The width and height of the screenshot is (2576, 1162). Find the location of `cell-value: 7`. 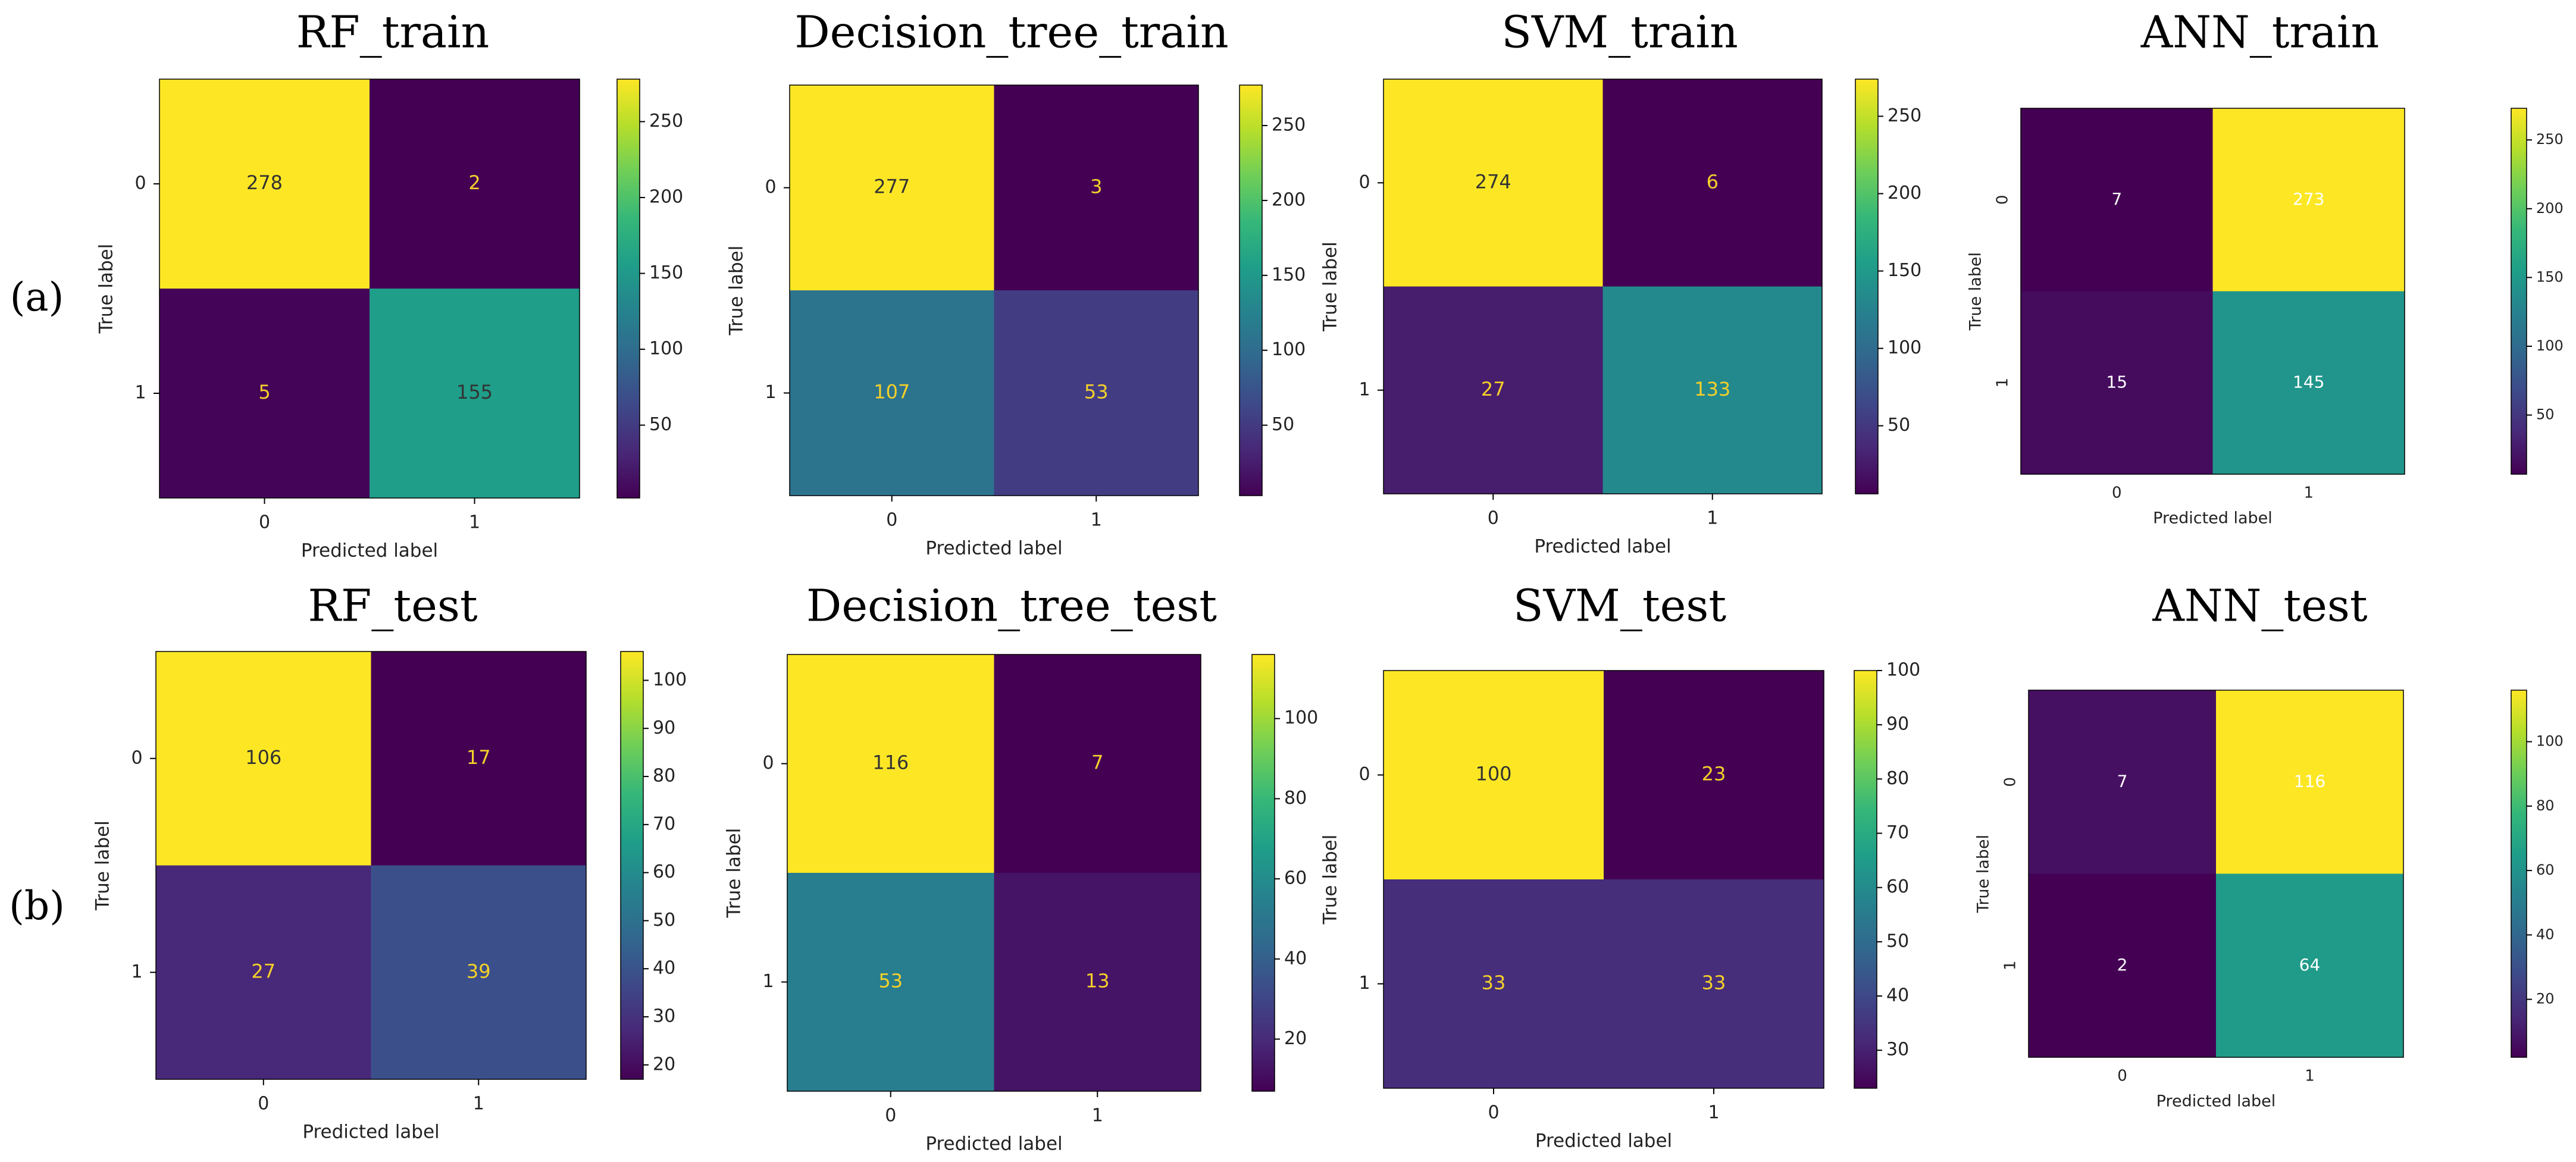

cell-value: 7 is located at coordinates (1097, 762).